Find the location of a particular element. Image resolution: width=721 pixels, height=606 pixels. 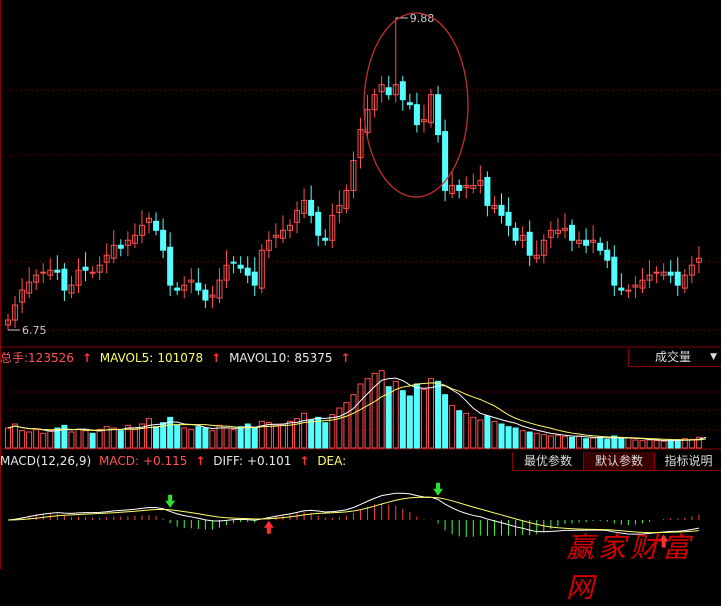

mavol5-value: 101078 is located at coordinates (180, 358).